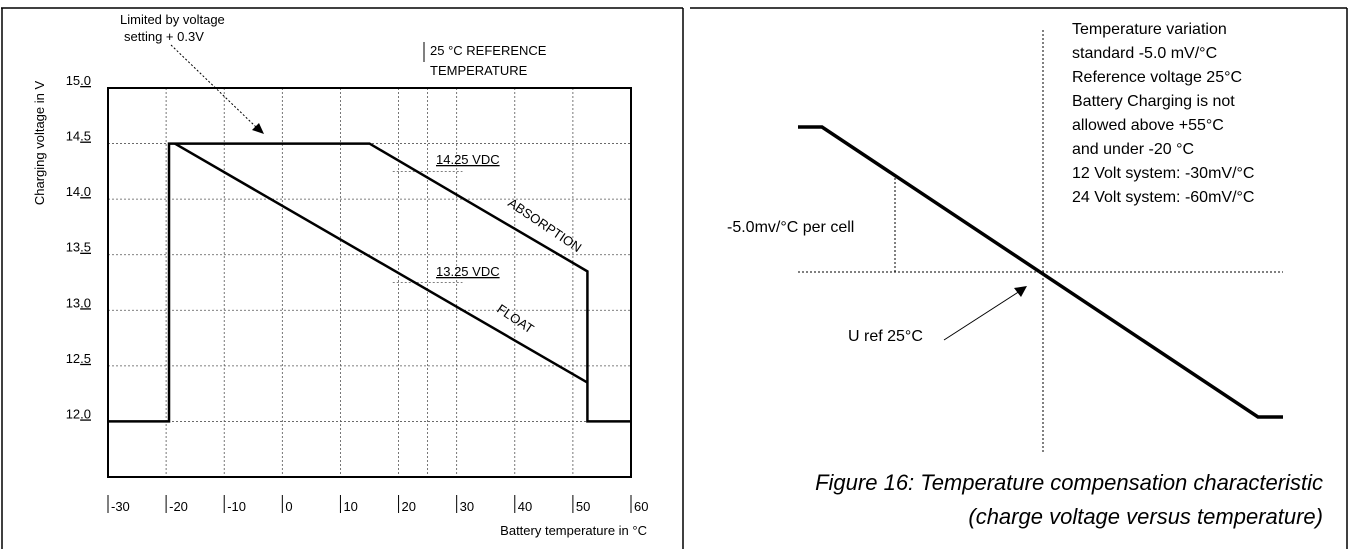 This screenshot has height=549, width=1350. What do you see at coordinates (1163, 197) in the screenshot?
I see `note-line-8: 24 Volt system: -60mV/°C` at bounding box center [1163, 197].